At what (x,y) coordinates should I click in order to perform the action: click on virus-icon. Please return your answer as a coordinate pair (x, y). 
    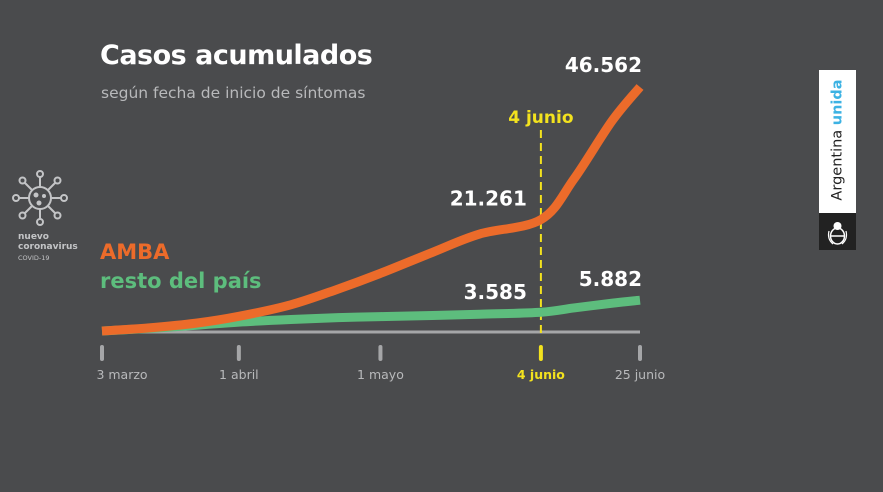
    Looking at the image, I should click on (40, 198).